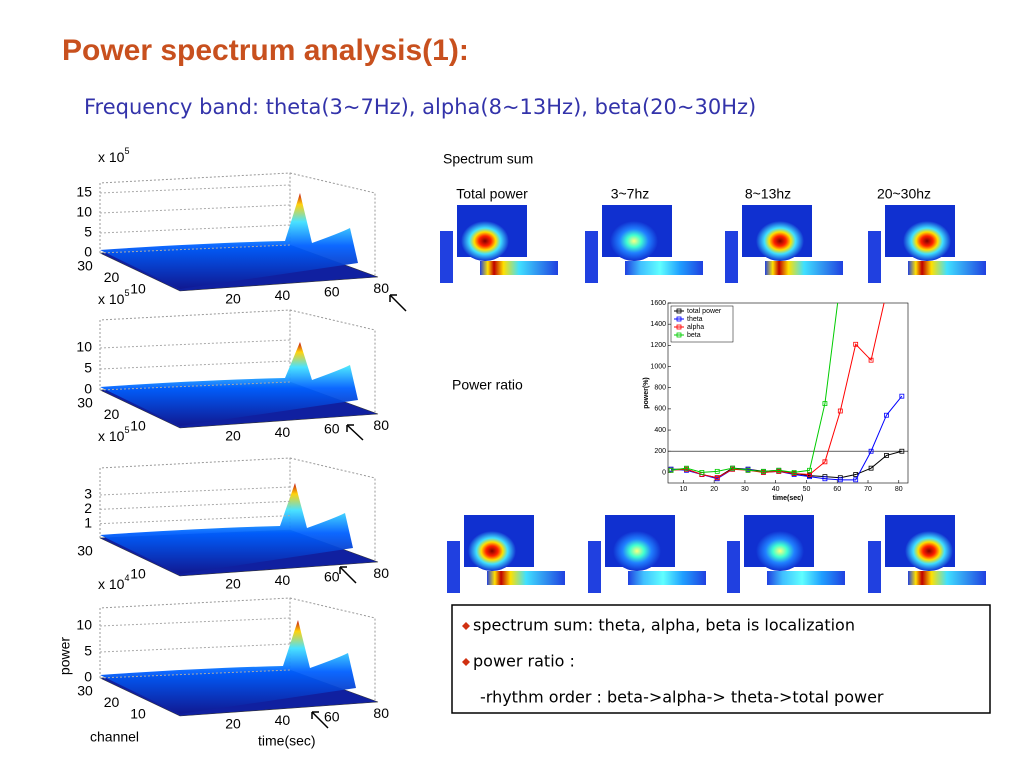  I want to click on x-axis-label: time(sec), so click(788, 498).